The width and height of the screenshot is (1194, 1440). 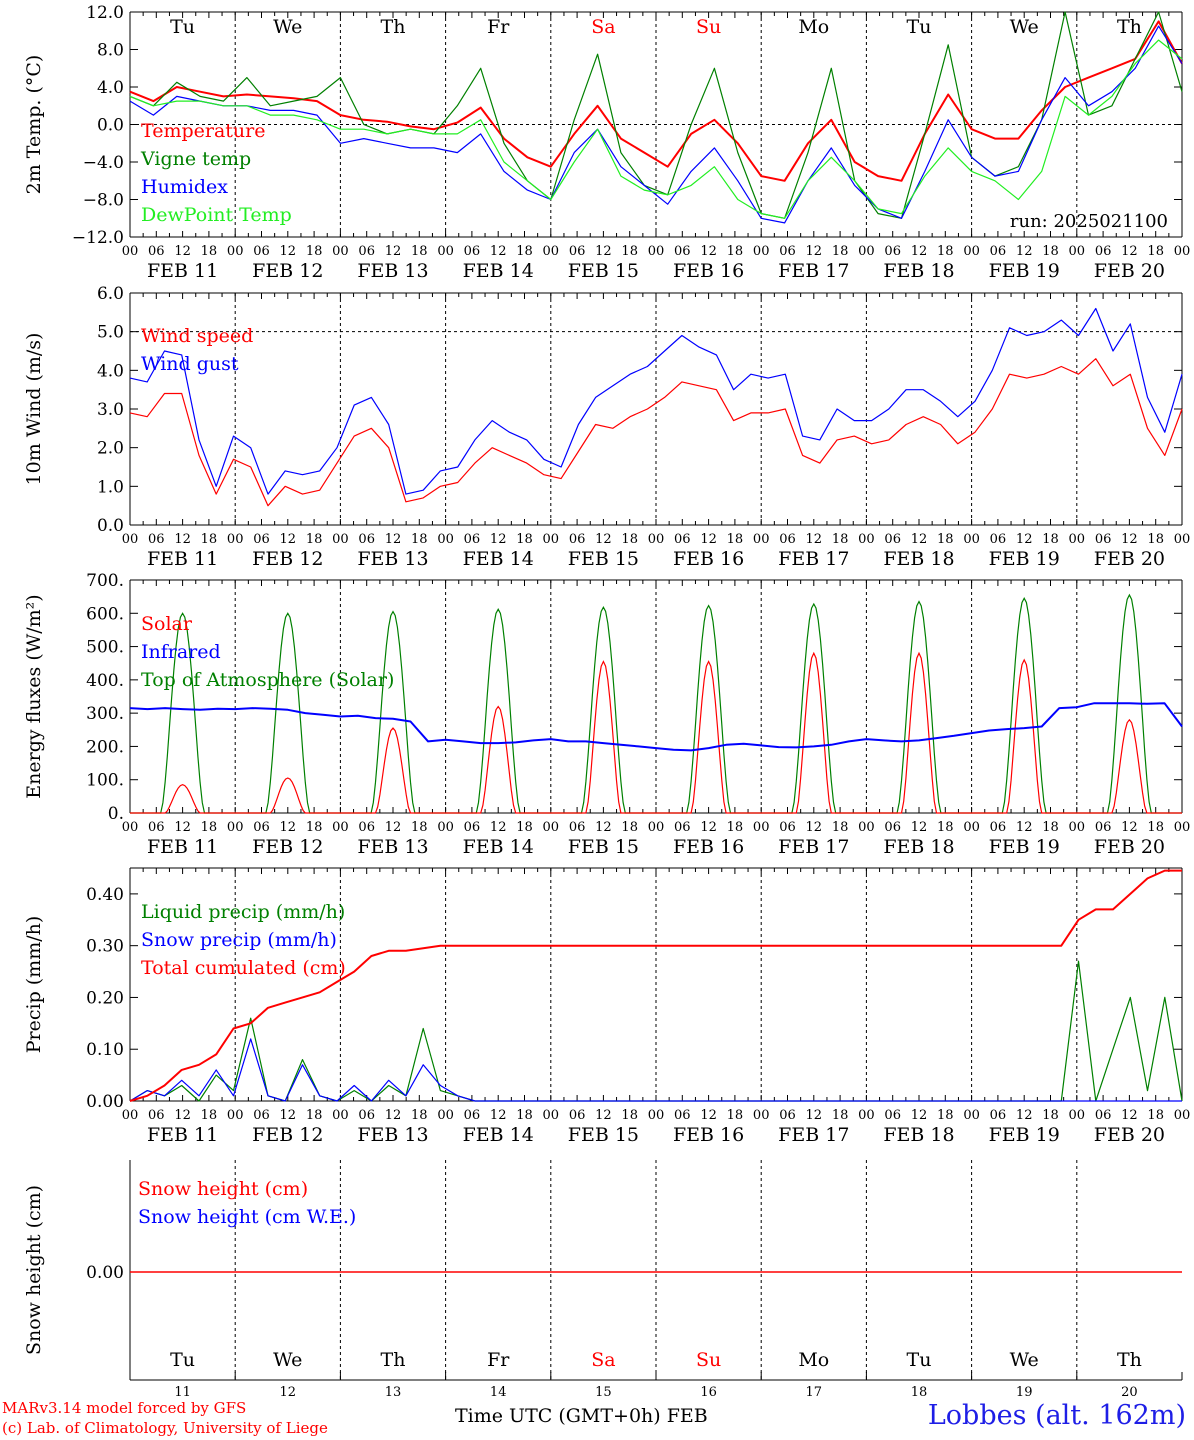 What do you see at coordinates (34, 985) in the screenshot?
I see `y-axis-label: Precip (mm/h)` at bounding box center [34, 985].